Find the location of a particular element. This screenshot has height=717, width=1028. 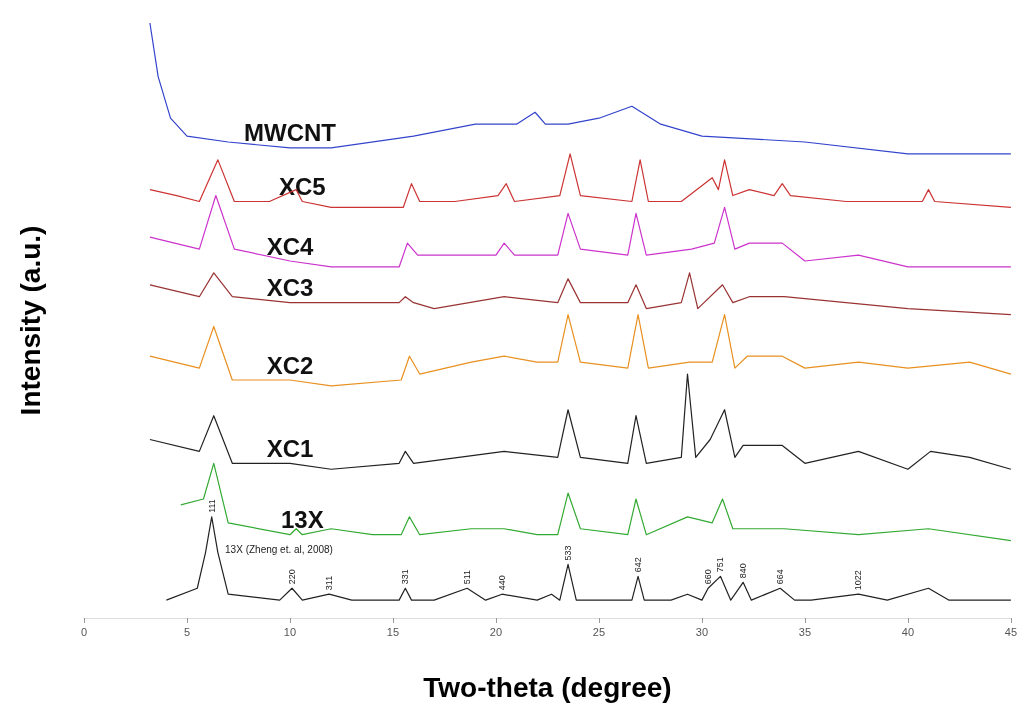

annotation: 1022 is located at coordinates (858, 580).